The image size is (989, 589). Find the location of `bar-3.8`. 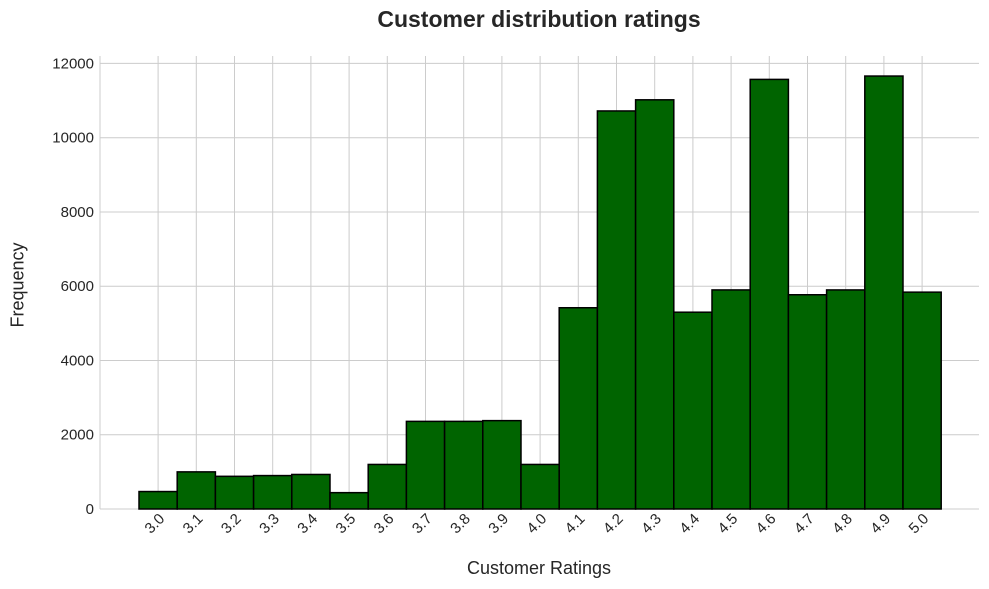

bar-3.8 is located at coordinates (463, 465).